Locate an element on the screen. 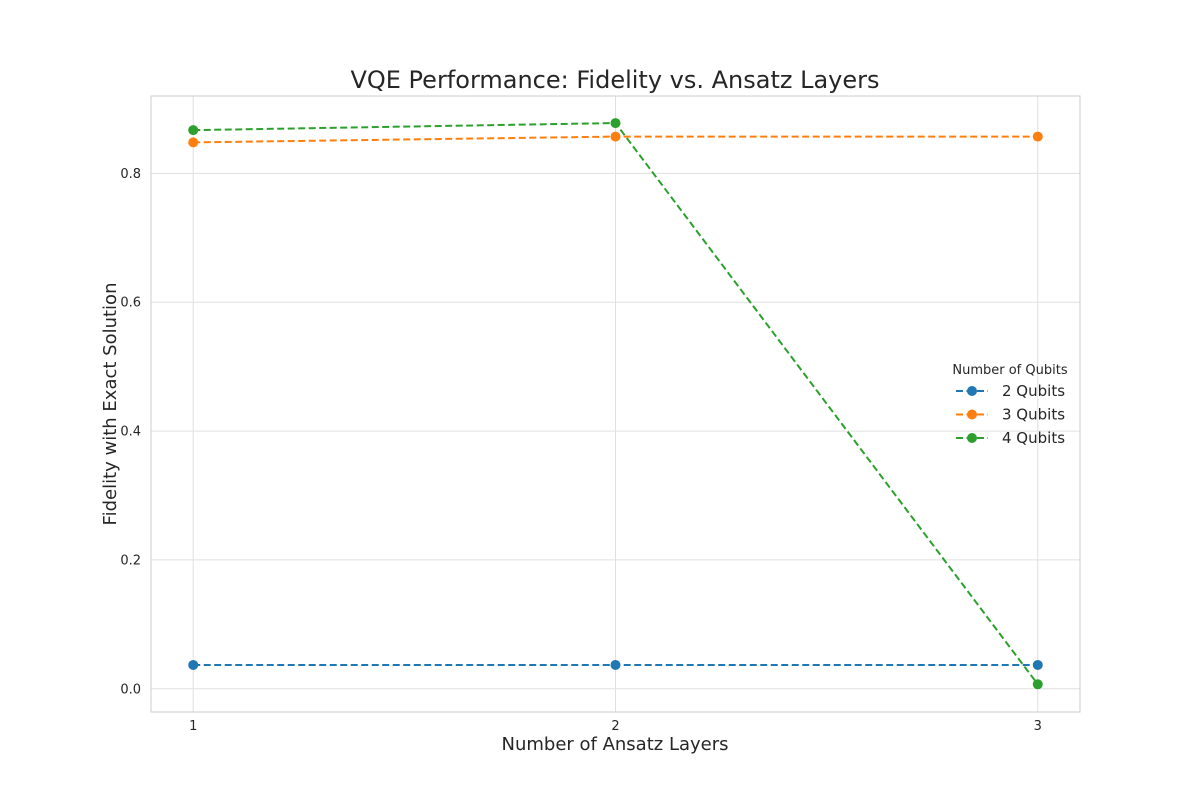 Image resolution: width=1200 pixels, height=804 pixels. y-tick-label: 0.8 is located at coordinates (130, 174).